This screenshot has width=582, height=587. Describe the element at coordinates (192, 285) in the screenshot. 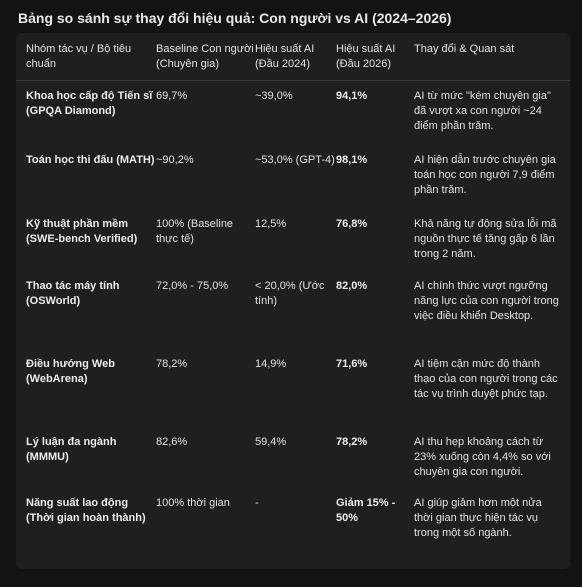

I see `baseline-cell: 72,0% - 75,0%` at that location.